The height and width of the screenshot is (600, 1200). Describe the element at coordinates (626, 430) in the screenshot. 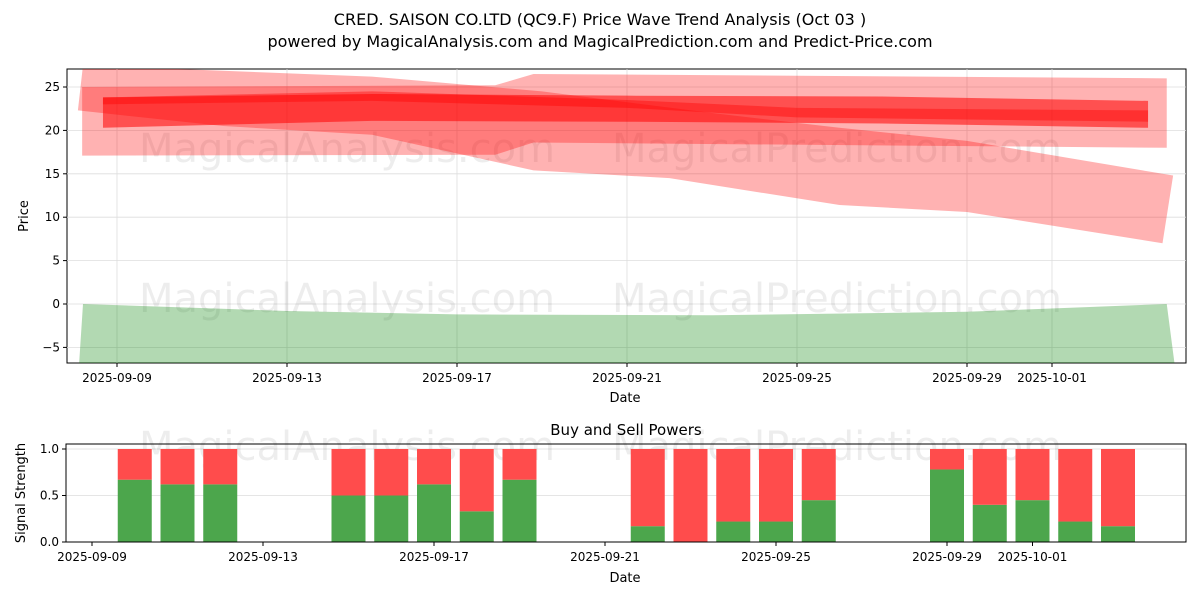

I see `subchart-title: Buy and Sell Powers` at that location.